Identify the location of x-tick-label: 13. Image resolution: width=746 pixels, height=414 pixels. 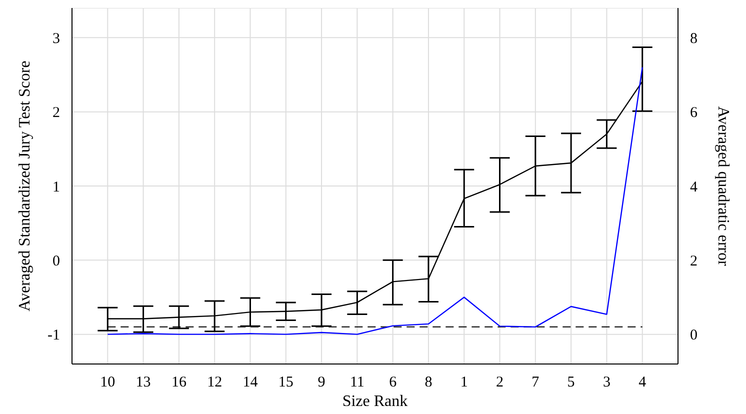
(143, 382).